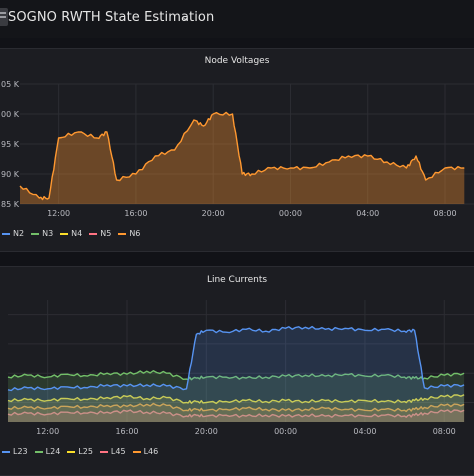 This screenshot has width=474, height=476. I want to click on legend-item-n5: N5, so click(100, 233).